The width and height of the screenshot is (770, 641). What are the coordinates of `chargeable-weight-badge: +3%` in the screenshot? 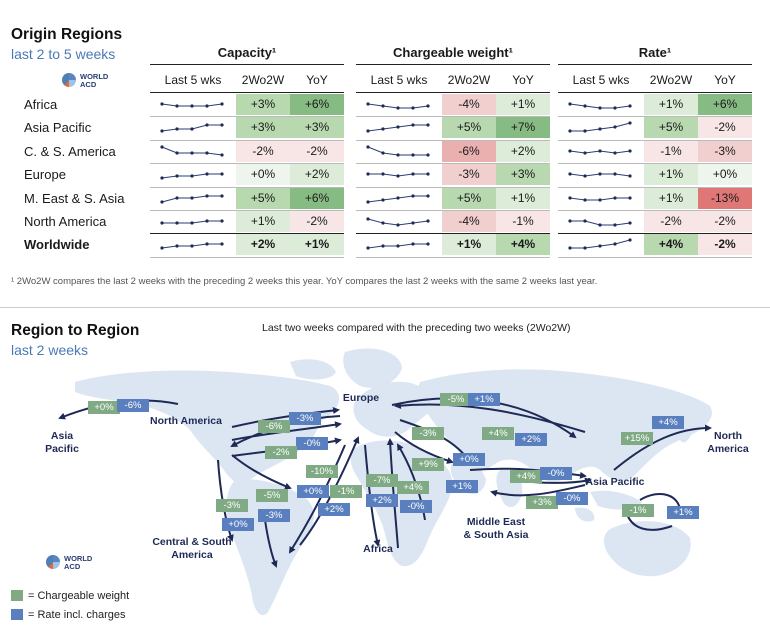 It's located at (542, 502).